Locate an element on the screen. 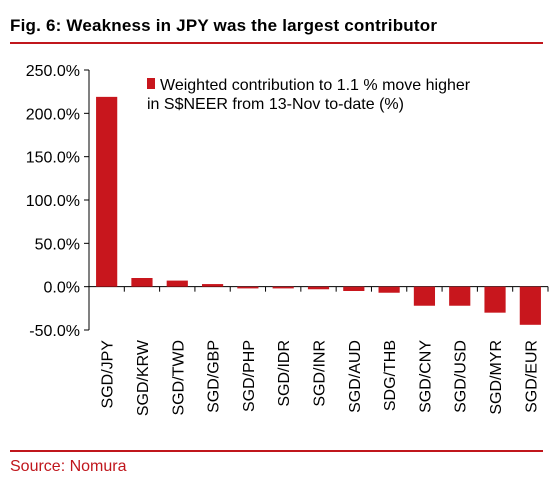 This screenshot has width=553, height=488. x-tick-label: SGD/IDR is located at coordinates (284, 373).